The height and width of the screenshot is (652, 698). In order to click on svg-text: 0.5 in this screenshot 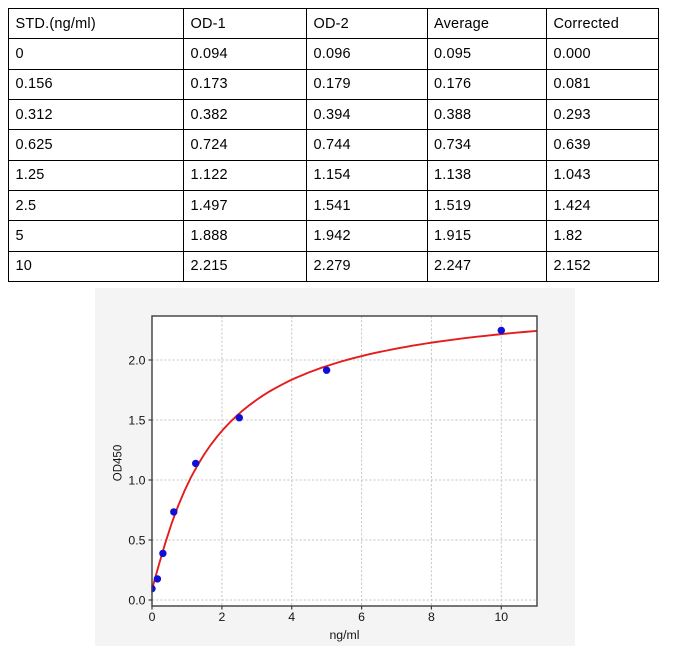, I will do `click(136, 541)`.